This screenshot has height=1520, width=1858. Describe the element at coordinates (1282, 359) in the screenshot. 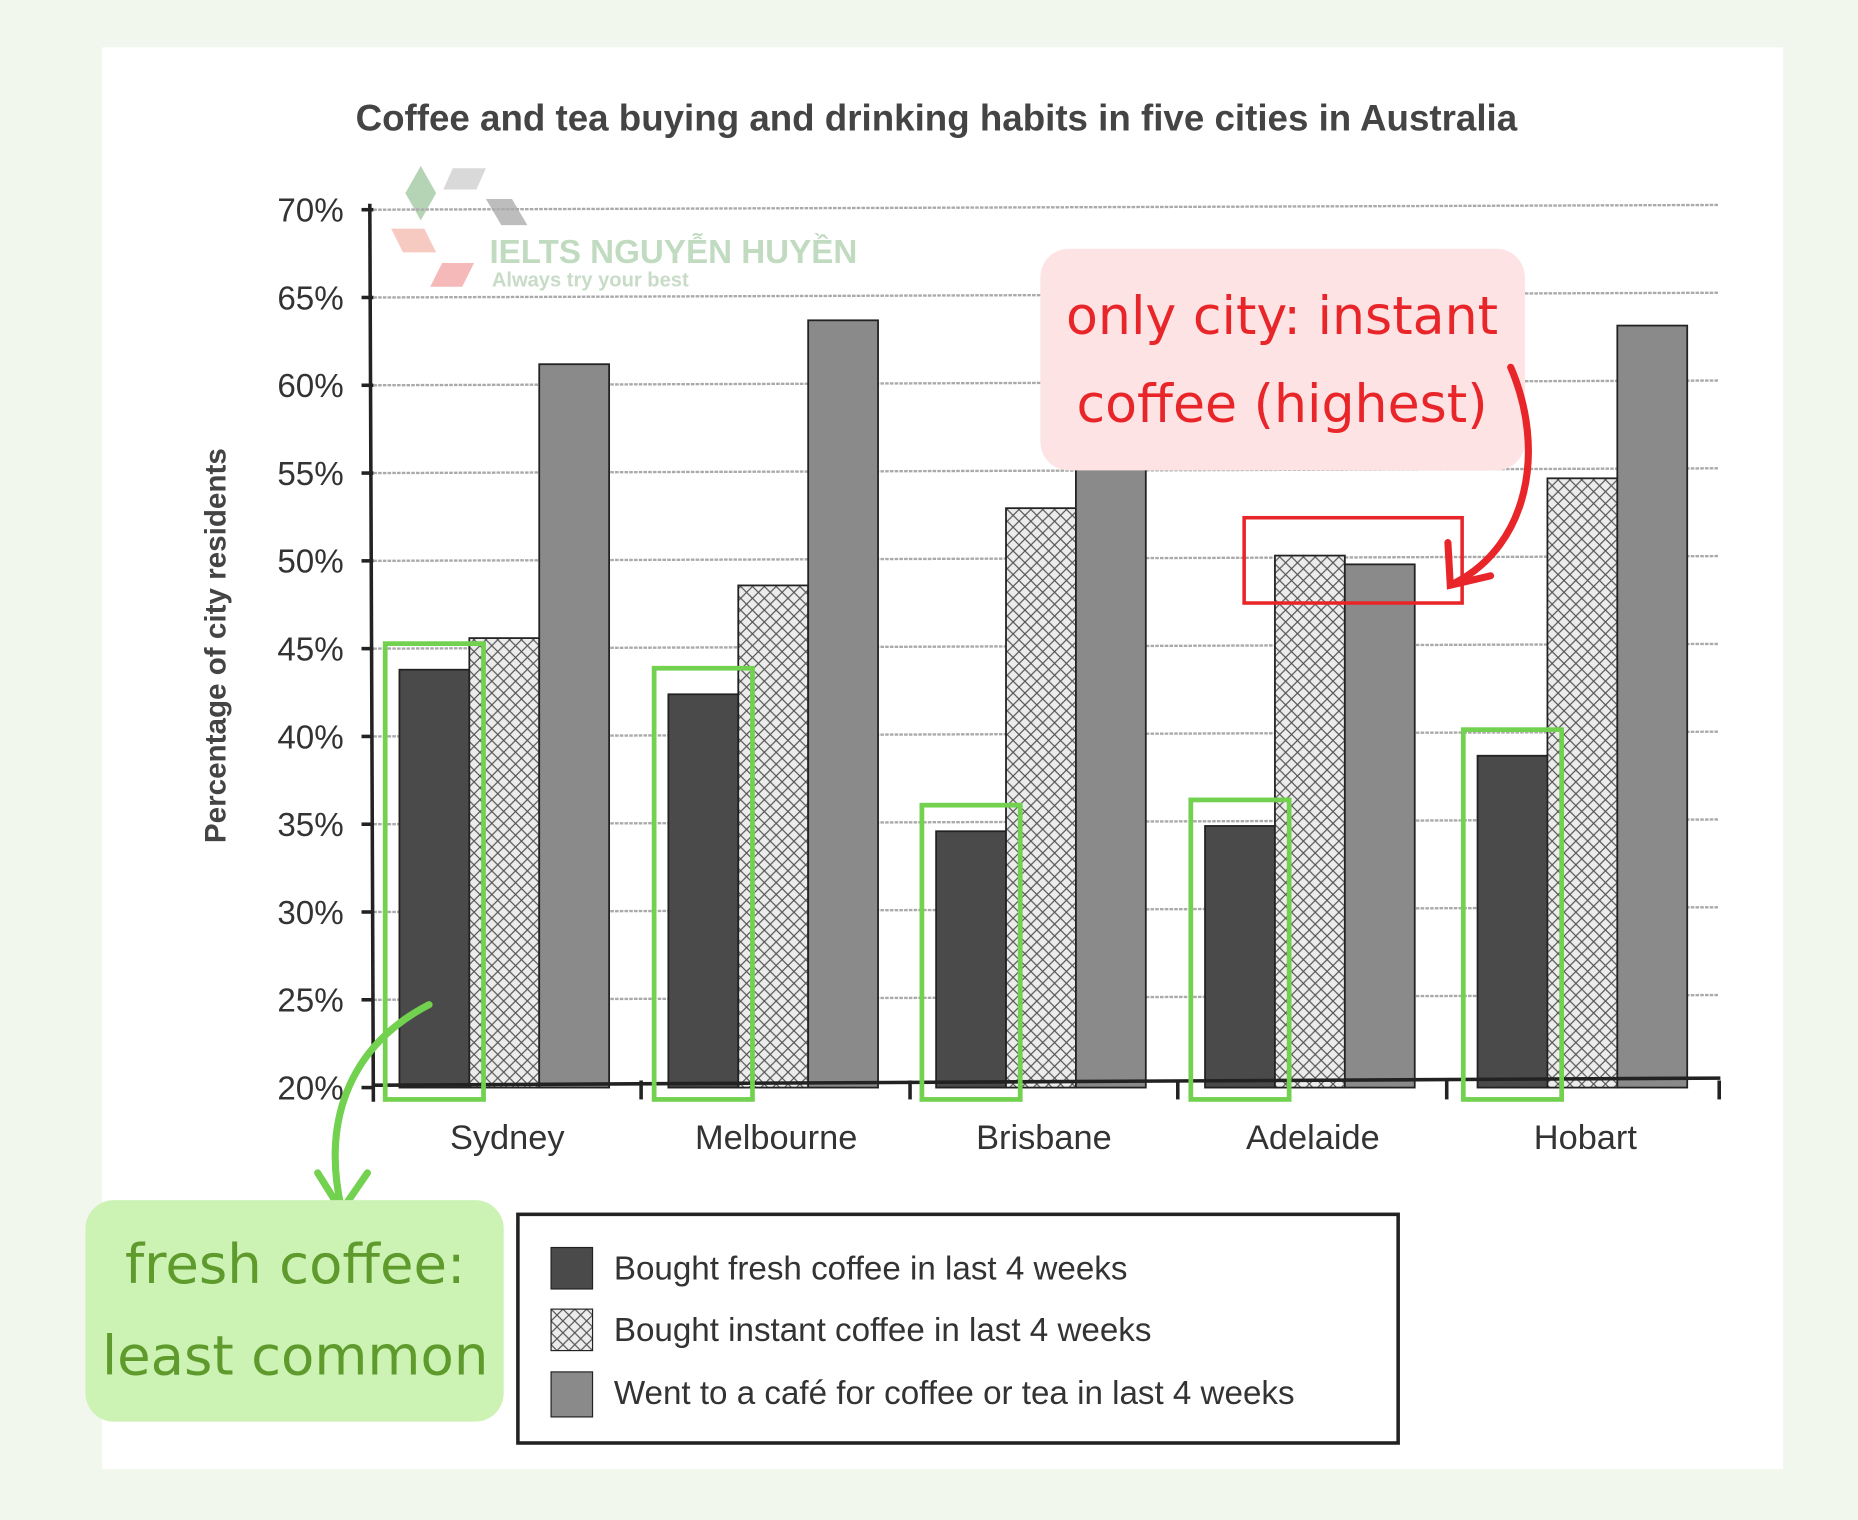

I see `red-callout-box` at that location.